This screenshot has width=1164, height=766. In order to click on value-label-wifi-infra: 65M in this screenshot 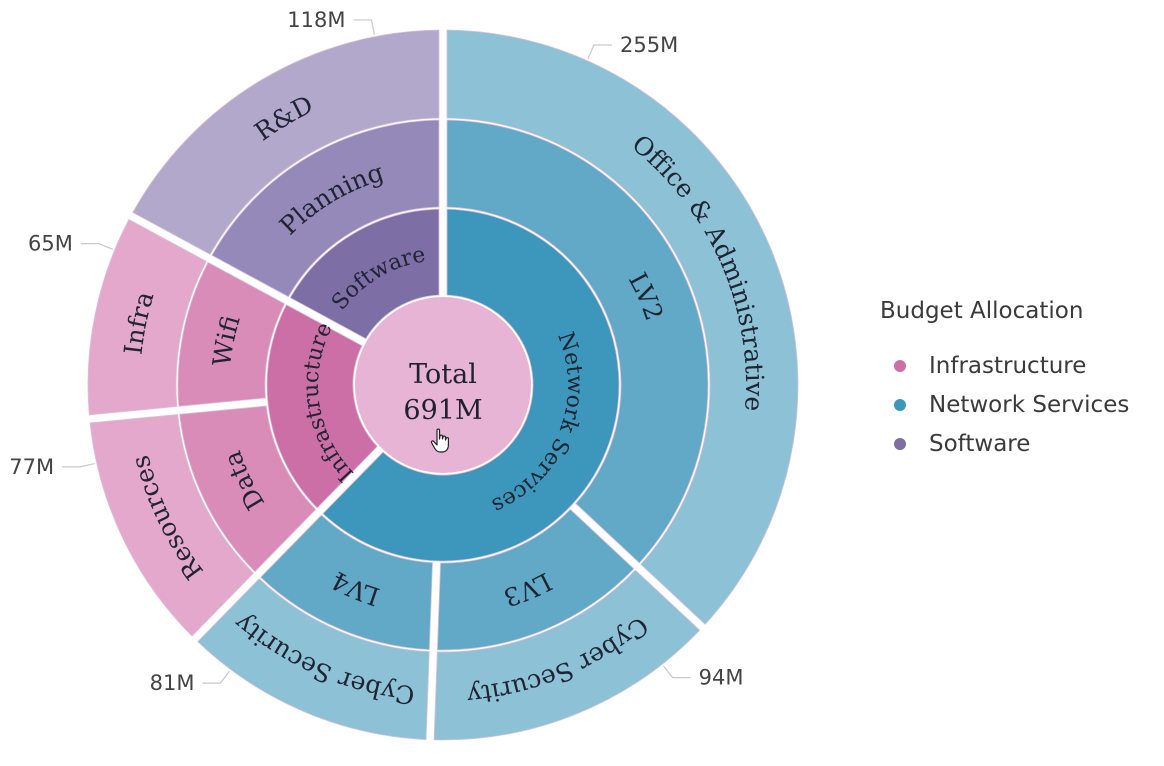, I will do `click(50, 244)`.